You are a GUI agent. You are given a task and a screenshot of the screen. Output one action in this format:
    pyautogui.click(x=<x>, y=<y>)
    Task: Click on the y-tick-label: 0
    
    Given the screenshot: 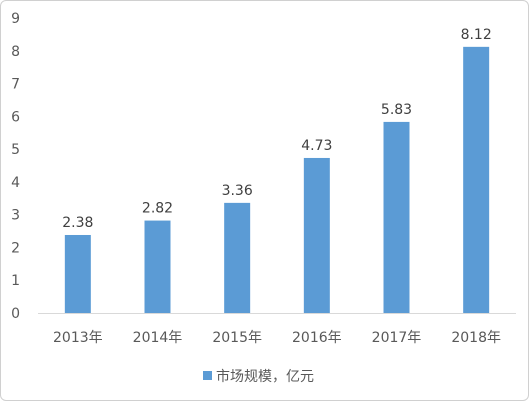 What is the action you would take?
    pyautogui.click(x=15, y=314)
    